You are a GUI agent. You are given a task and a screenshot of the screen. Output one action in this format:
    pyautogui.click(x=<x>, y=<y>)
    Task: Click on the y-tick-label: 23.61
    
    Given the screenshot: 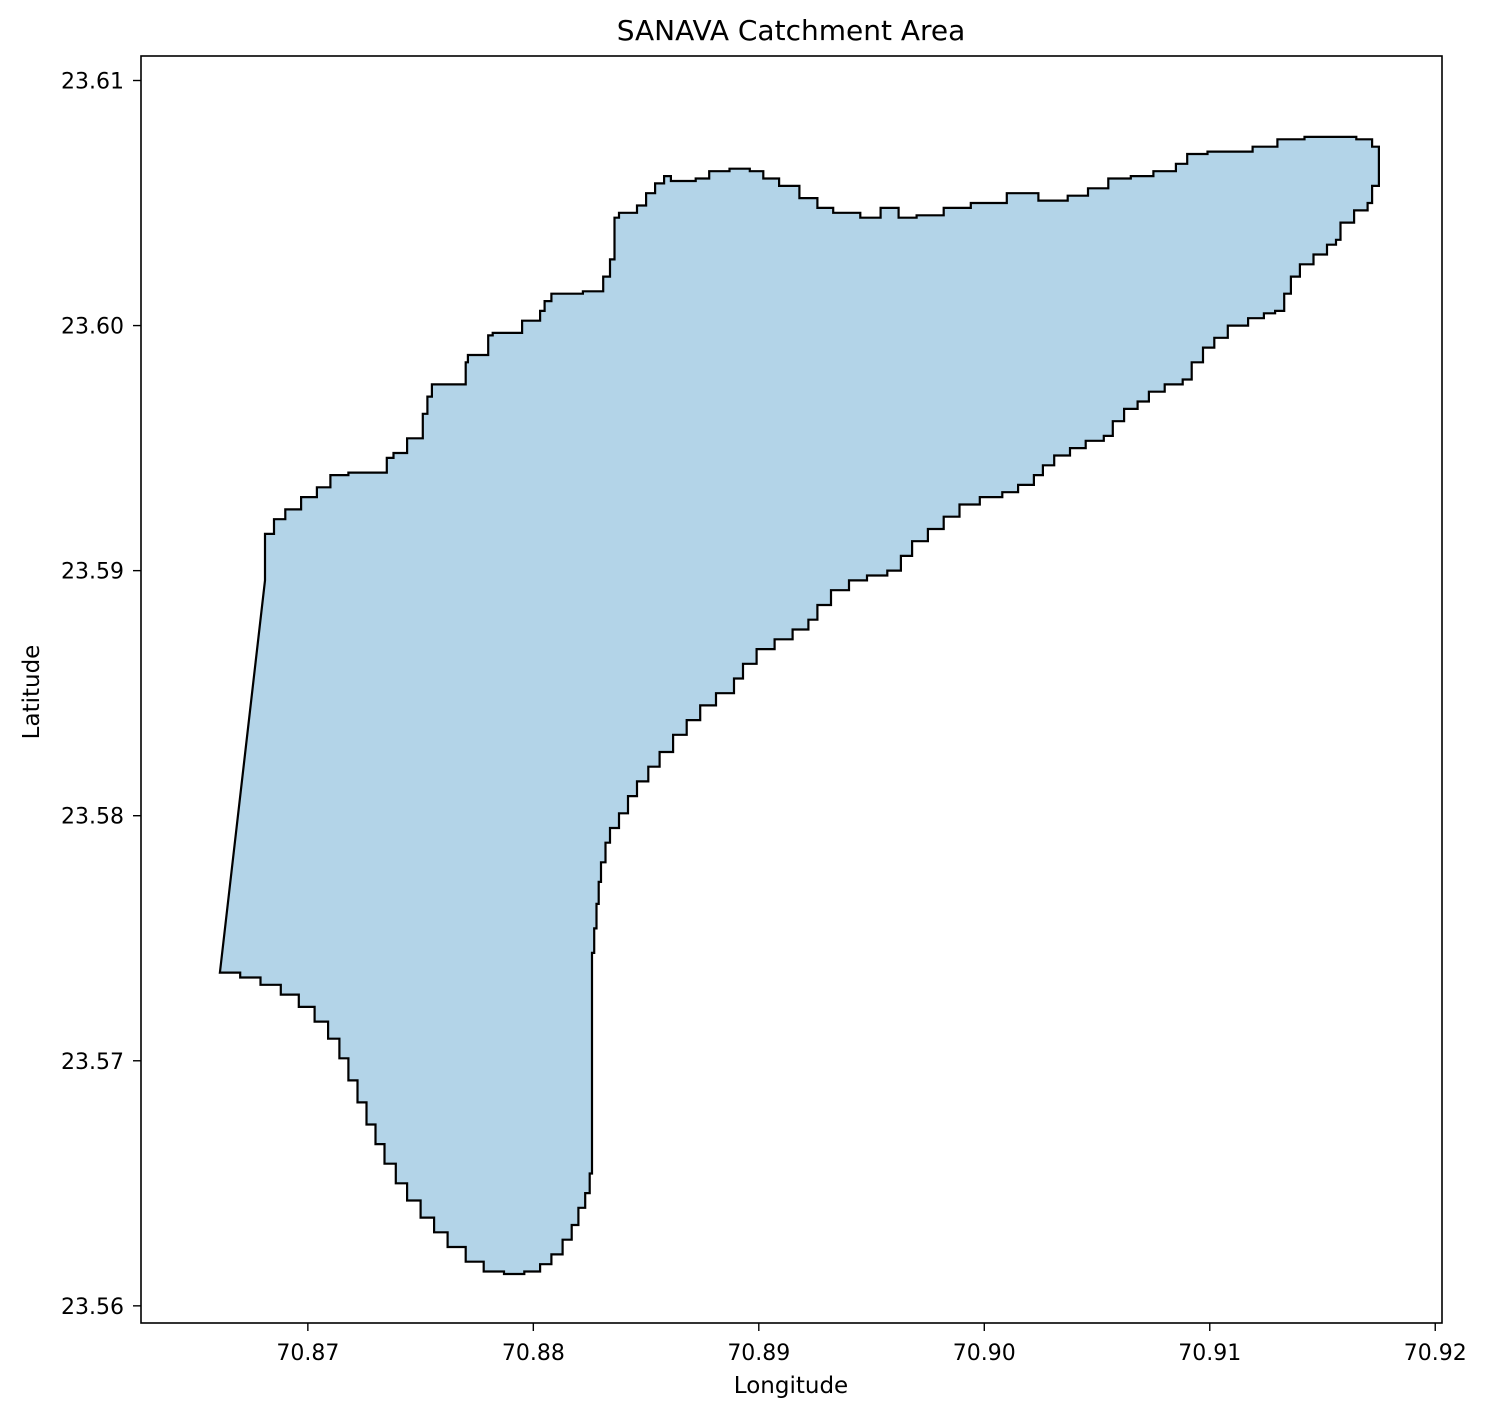 What is the action you would take?
    pyautogui.click(x=92, y=82)
    